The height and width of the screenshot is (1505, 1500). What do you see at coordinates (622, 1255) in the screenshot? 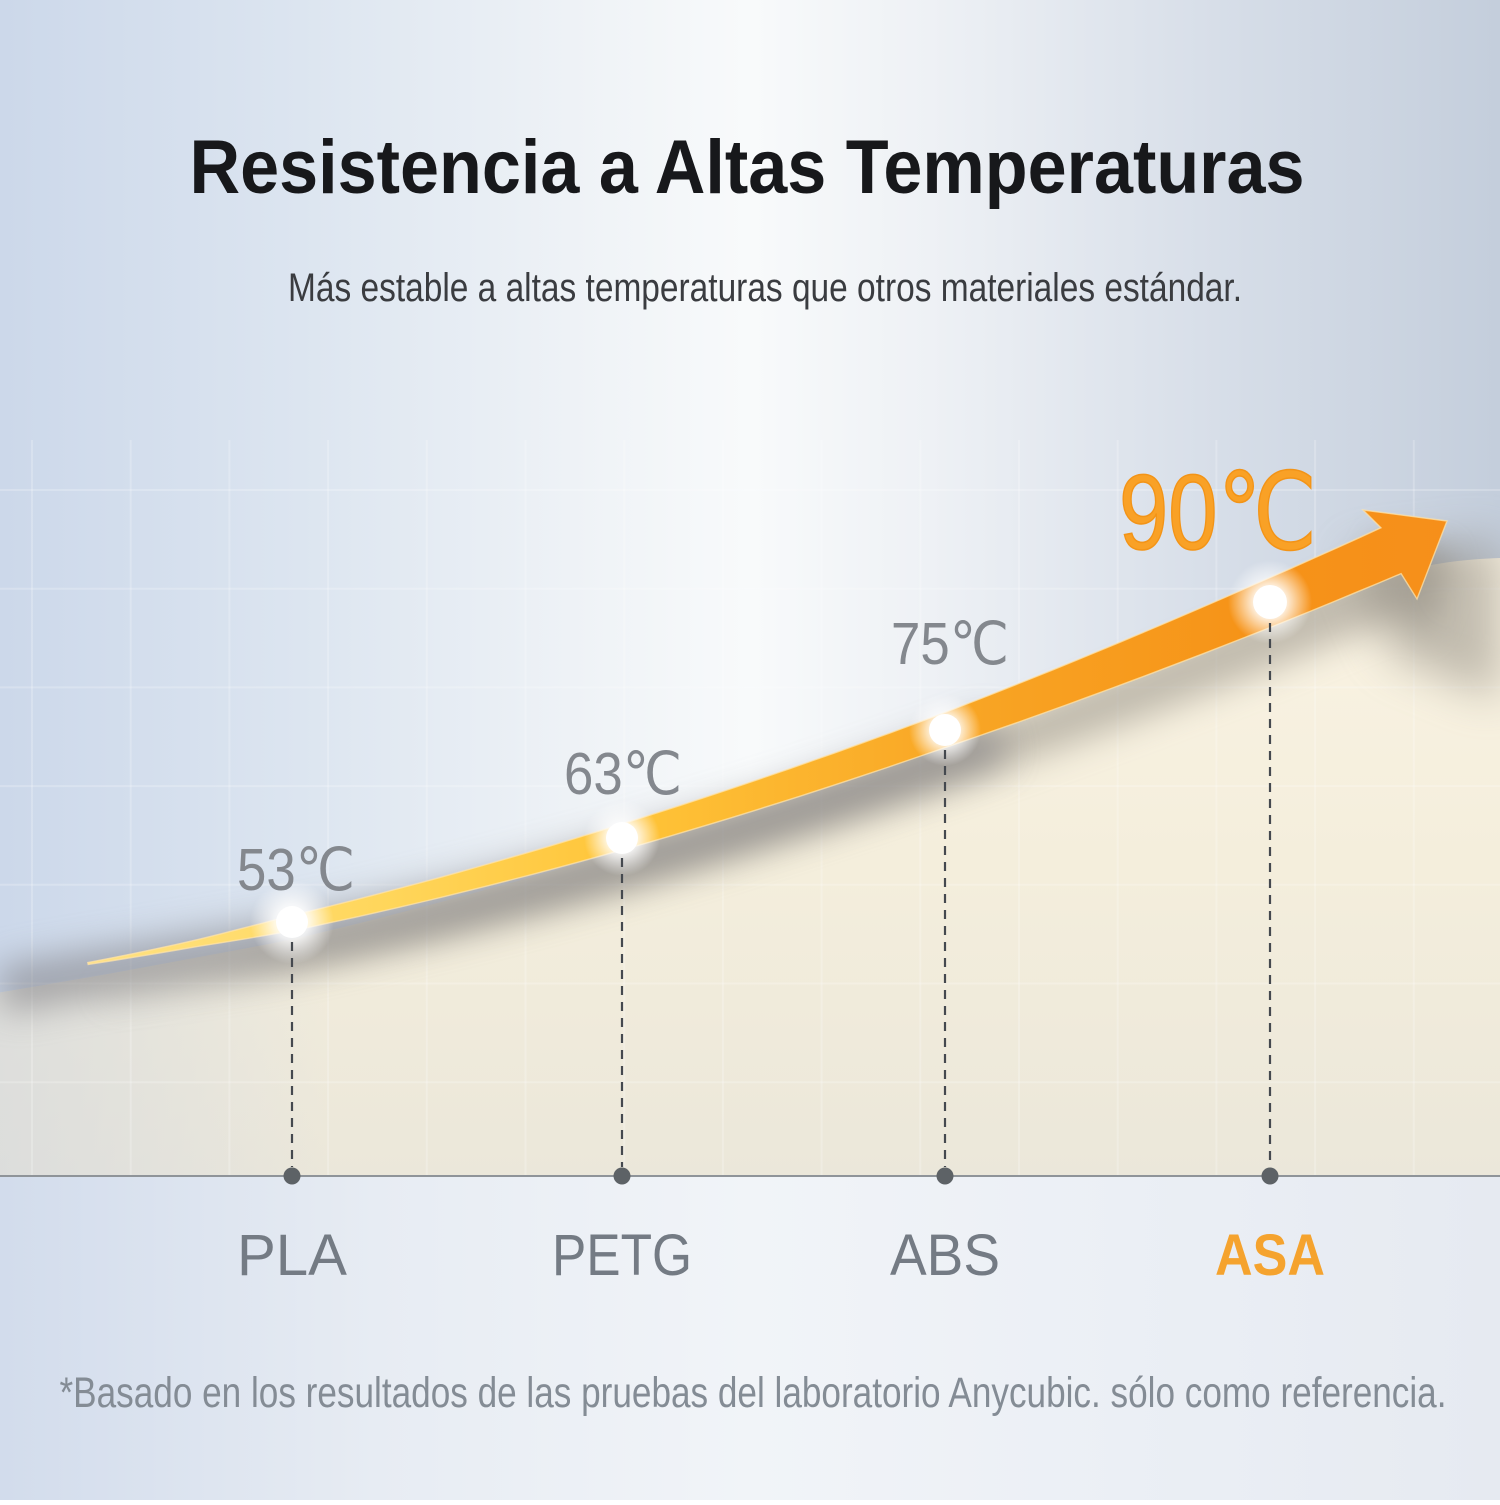
I see `svg-text: PETG` at bounding box center [622, 1255].